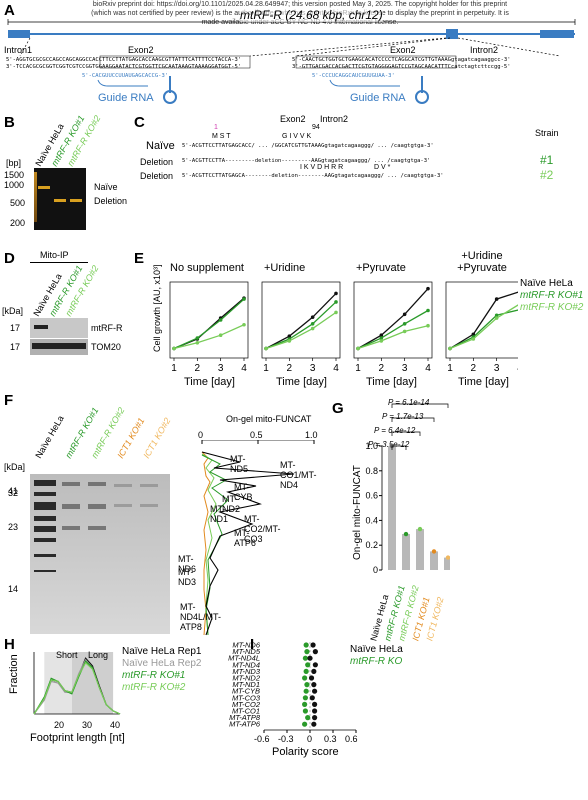 The width and height of the screenshot is (588, 800). Describe the element at coordinates (246, 704) in the screenshot. I see `i-category-label: MT-CO2` at that location.